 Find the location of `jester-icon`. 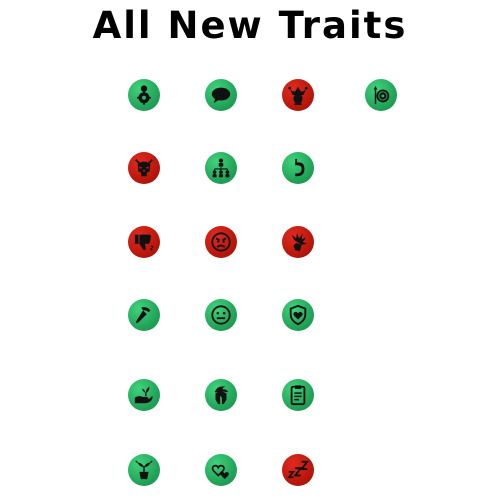

jester-icon is located at coordinates (298, 96).